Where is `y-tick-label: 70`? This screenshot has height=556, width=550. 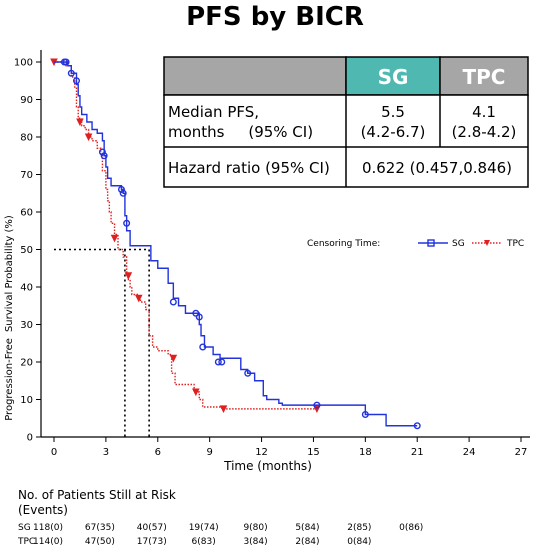
y-tick-label: 70 is located at coordinates (26, 175).